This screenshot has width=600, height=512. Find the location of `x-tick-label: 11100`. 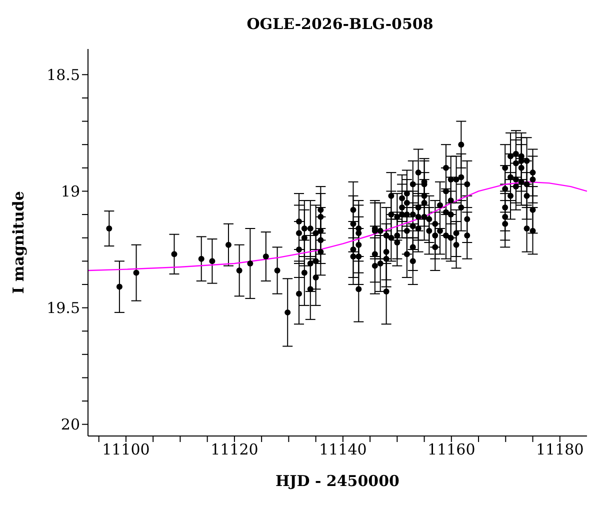

x-tick-label: 11100 is located at coordinates (126, 449).